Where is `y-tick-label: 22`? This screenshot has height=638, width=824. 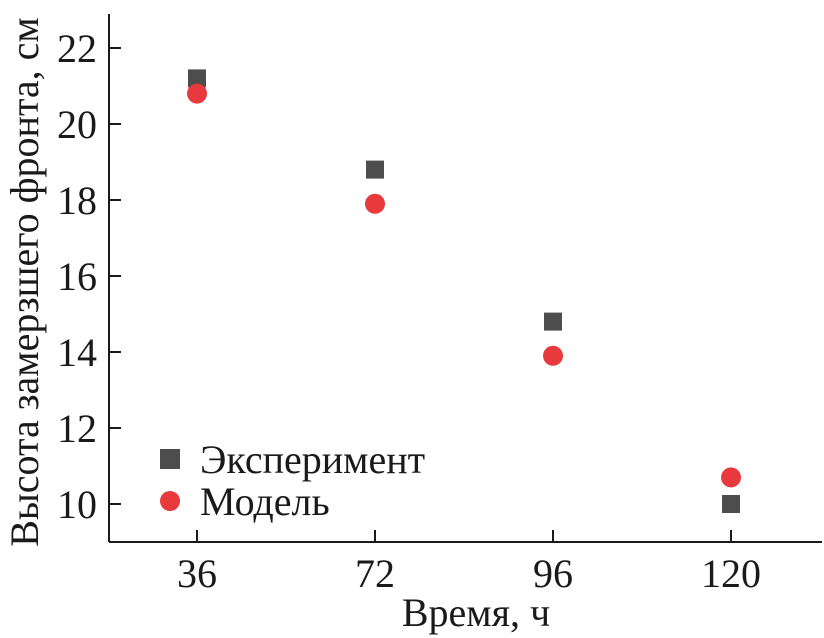
y-tick-label: 22 is located at coordinates (77, 48).